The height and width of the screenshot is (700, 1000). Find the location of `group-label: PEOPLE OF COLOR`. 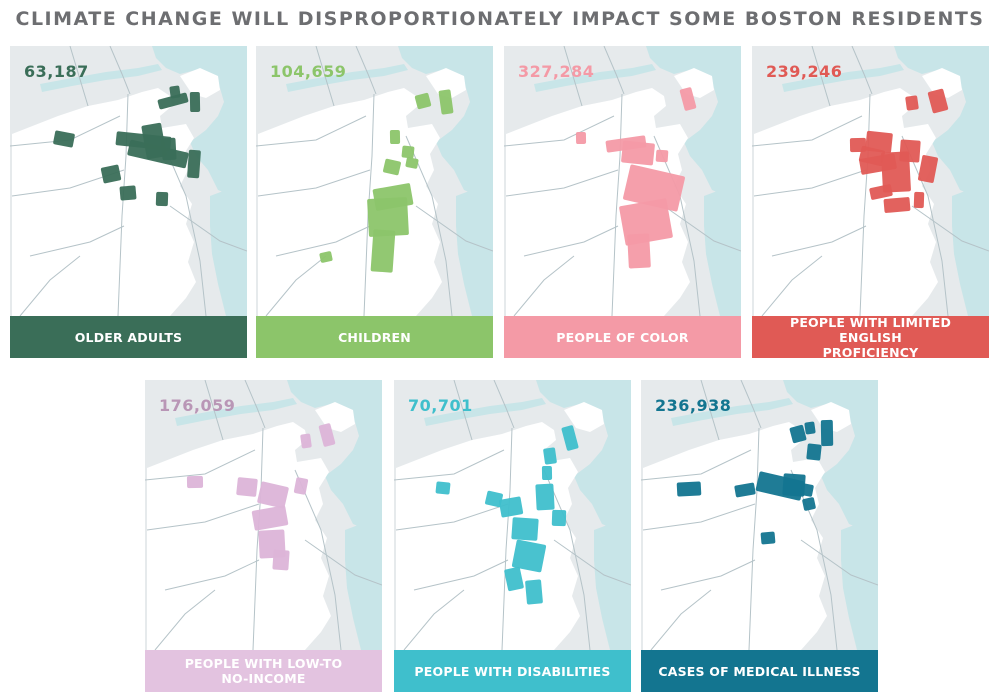

group-label: PEOPLE OF COLOR is located at coordinates (622, 337).